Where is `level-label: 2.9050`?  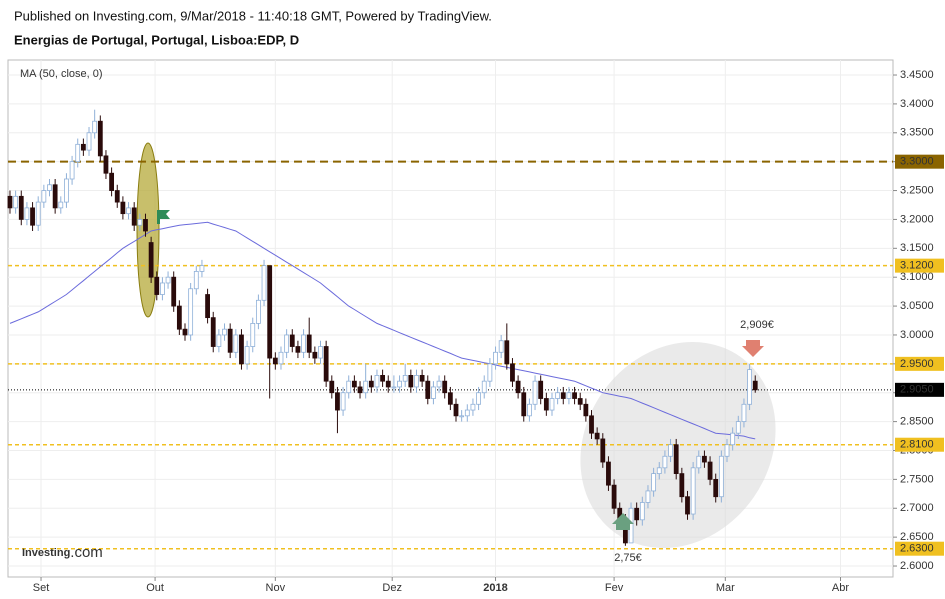
level-label: 2.9050 is located at coordinates (917, 390).